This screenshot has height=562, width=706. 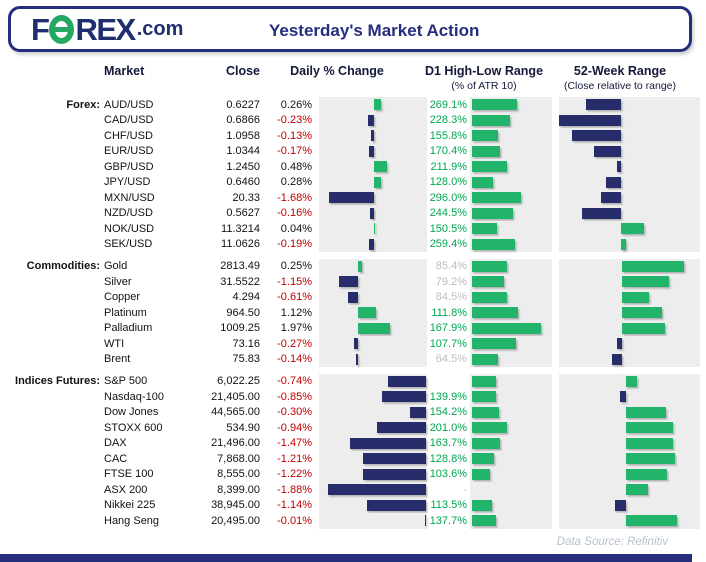 I want to click on market-name: GBP/USD, so click(x=129, y=166).